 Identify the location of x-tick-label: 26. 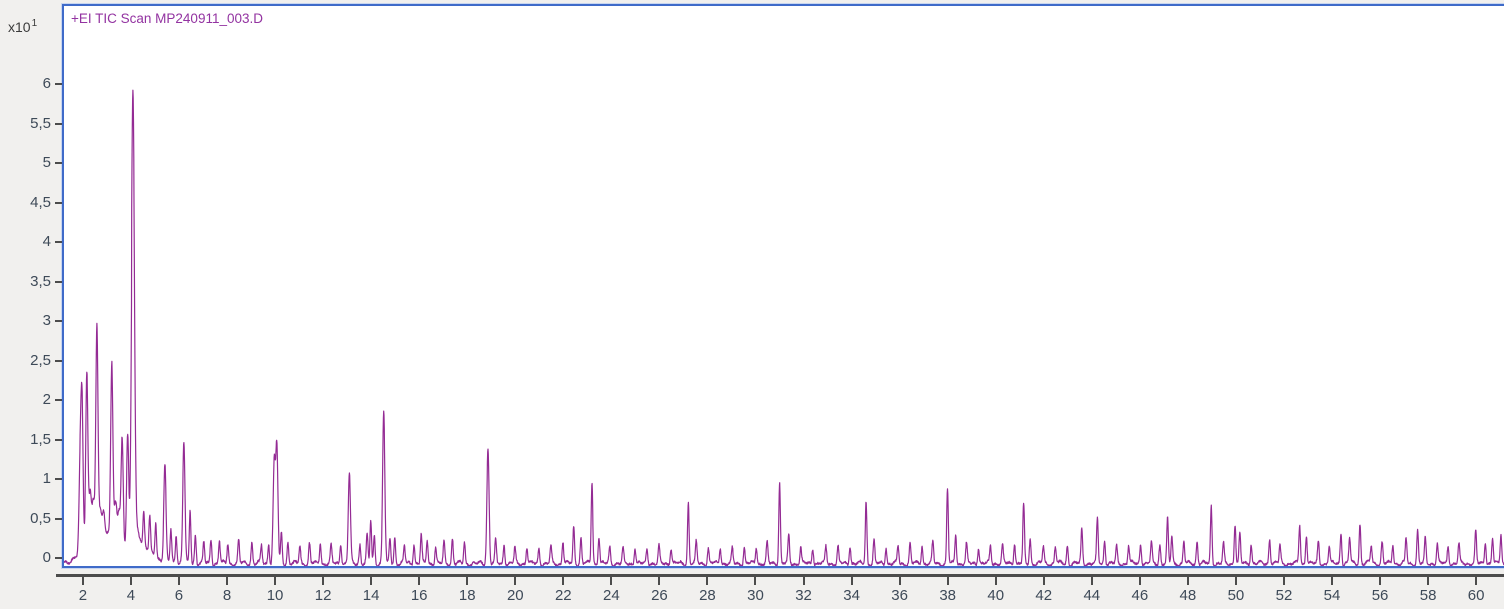
(659, 595).